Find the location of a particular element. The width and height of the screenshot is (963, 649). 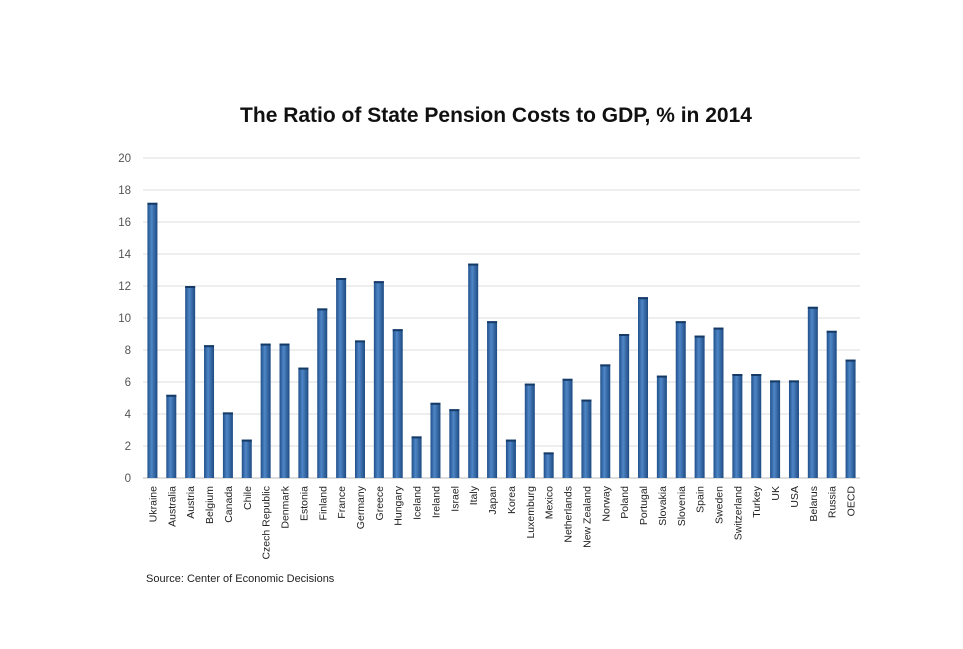

y-tick-label: 12 is located at coordinates (124, 287).